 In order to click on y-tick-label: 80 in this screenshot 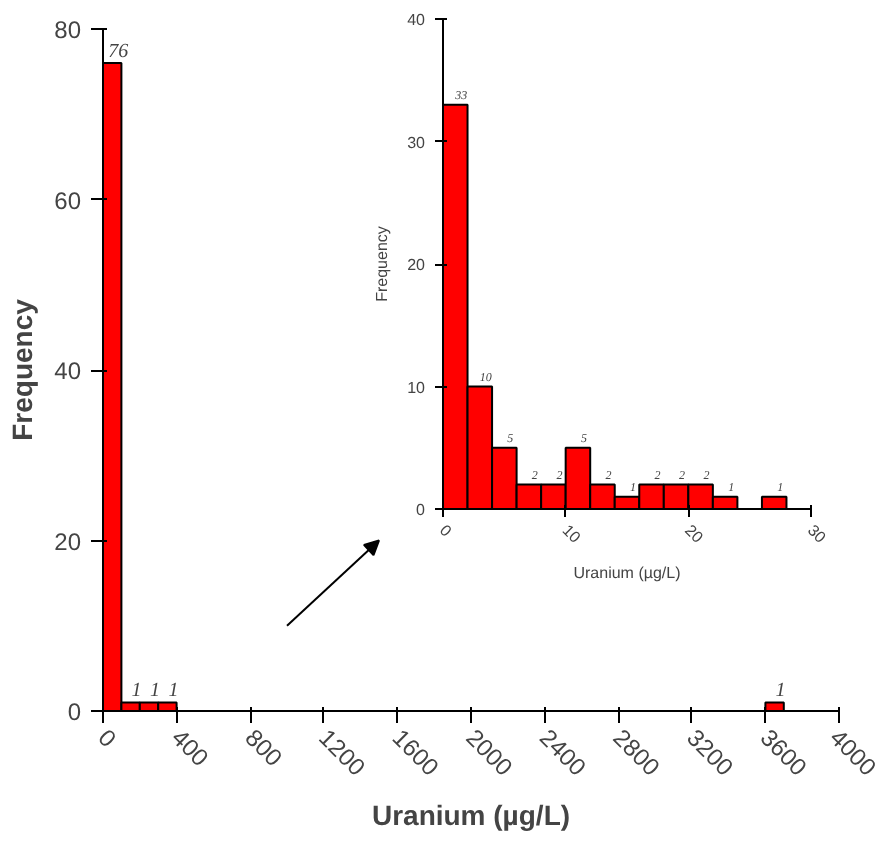, I will do `click(68, 30)`.